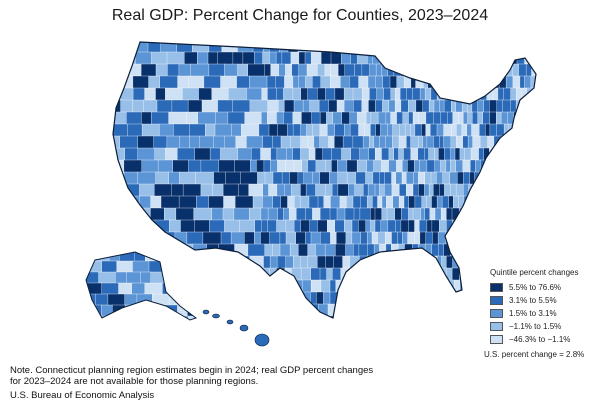 The height and width of the screenshot is (401, 600). Describe the element at coordinates (496, 326) in the screenshot. I see `legend-swatch-q4` at that location.